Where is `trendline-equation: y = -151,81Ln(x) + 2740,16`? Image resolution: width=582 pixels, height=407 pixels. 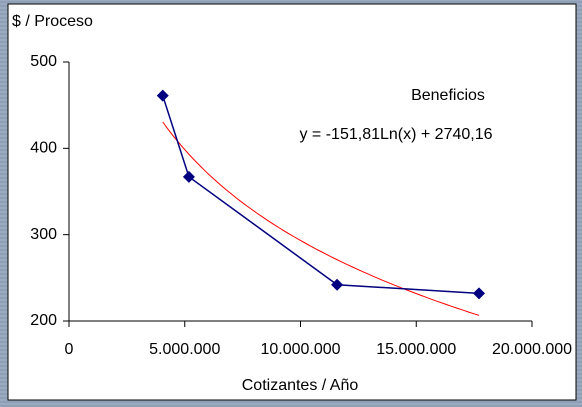
trendline-equation: y = -151,81Ln(x) + 2740,16 is located at coordinates (395, 134).